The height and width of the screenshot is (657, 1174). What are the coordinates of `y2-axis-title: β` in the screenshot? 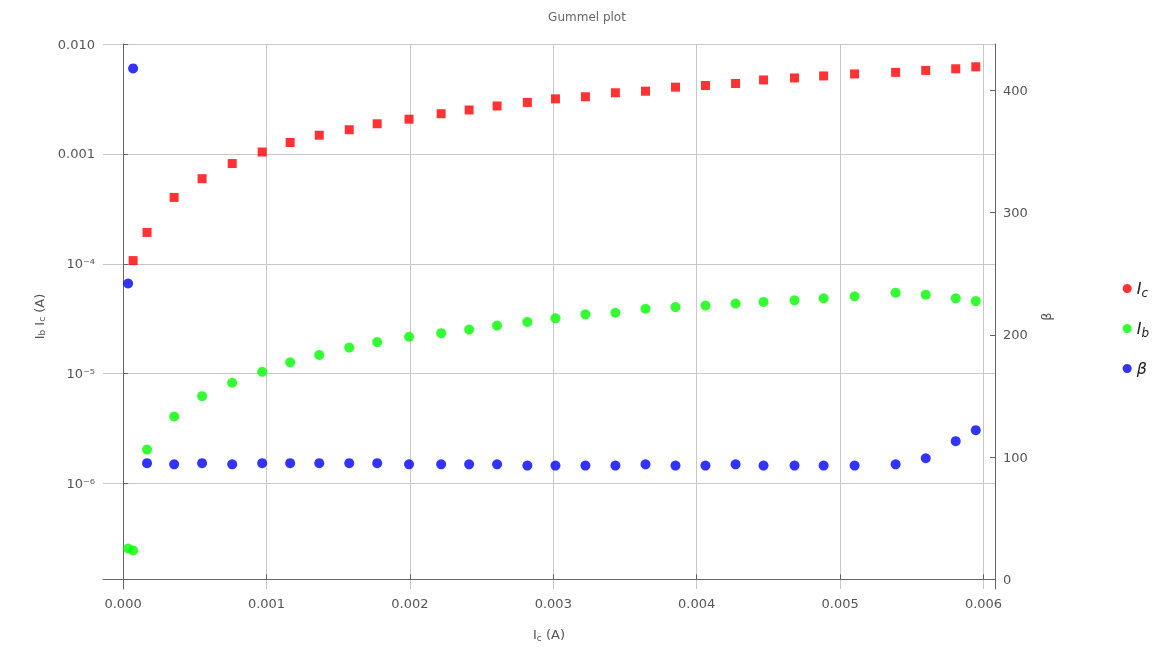 It's located at (1046, 316).